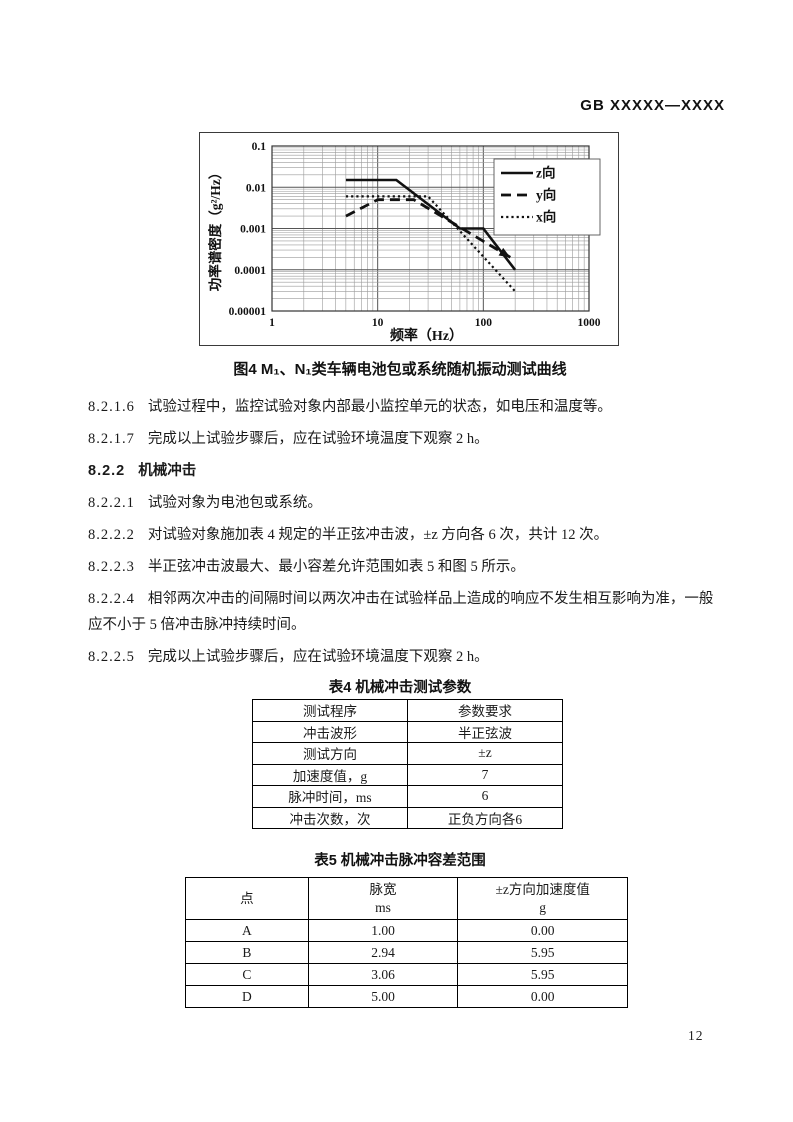 The height and width of the screenshot is (1122, 793). What do you see at coordinates (542, 898) in the screenshot?
I see `table-header-cell: ±z方向加速度值 g` at bounding box center [542, 898].